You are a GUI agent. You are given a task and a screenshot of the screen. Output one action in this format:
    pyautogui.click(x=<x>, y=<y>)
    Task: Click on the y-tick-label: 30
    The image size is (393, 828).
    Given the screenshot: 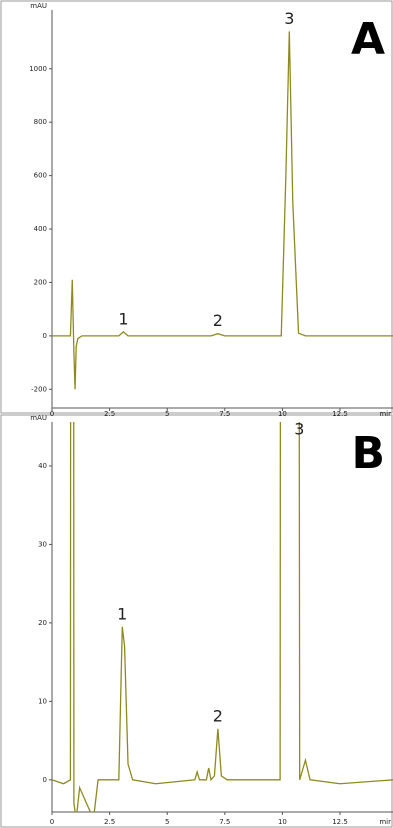 What is the action you would take?
    pyautogui.click(x=42, y=544)
    